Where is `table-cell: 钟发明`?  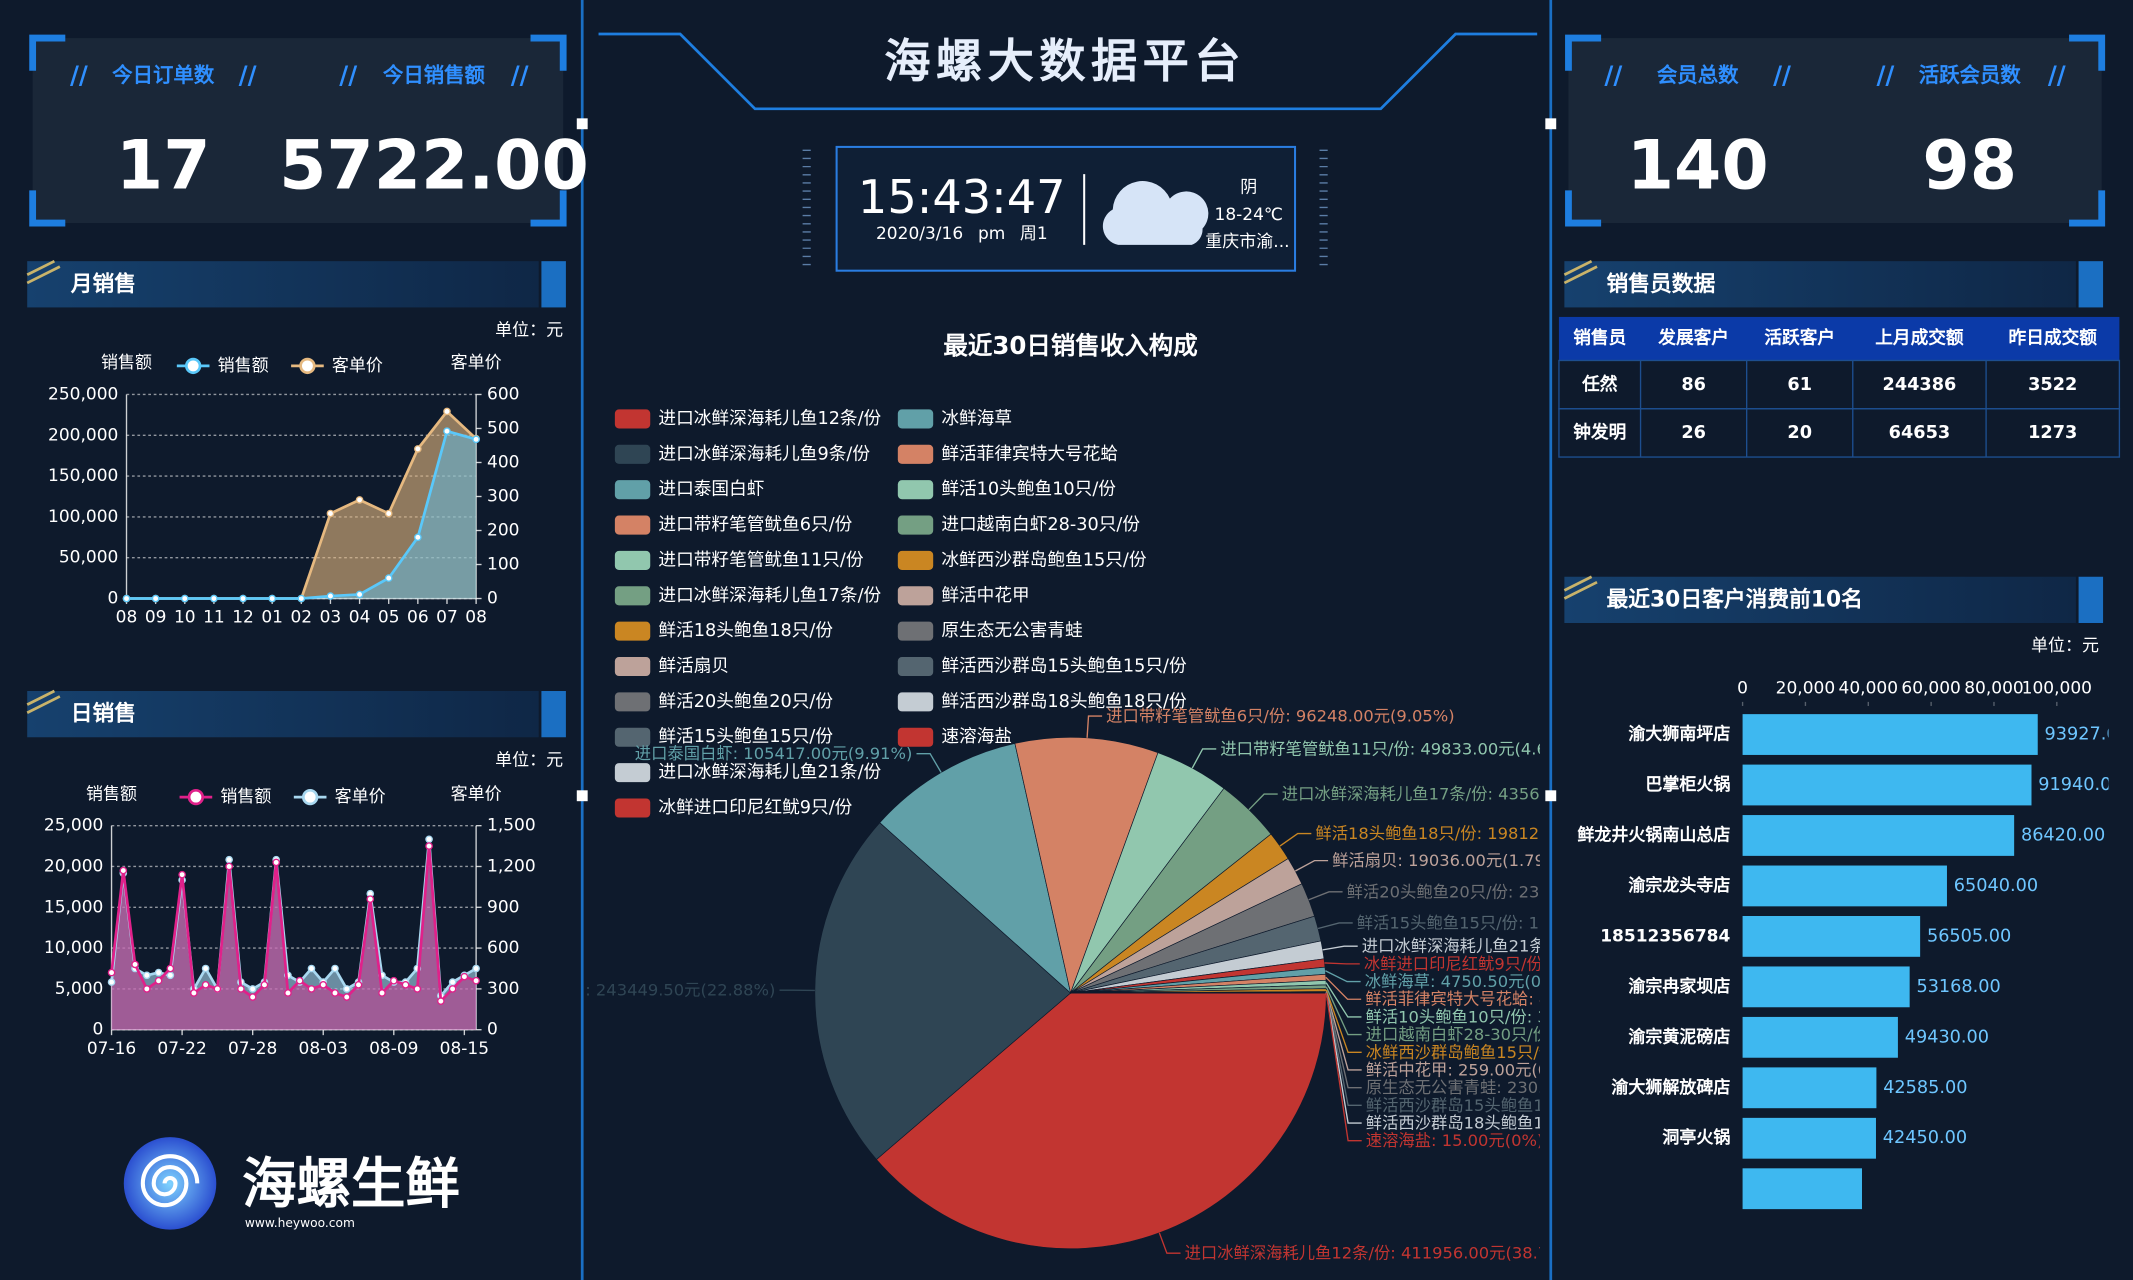
table-cell: 钟发明 is located at coordinates (1599, 432).